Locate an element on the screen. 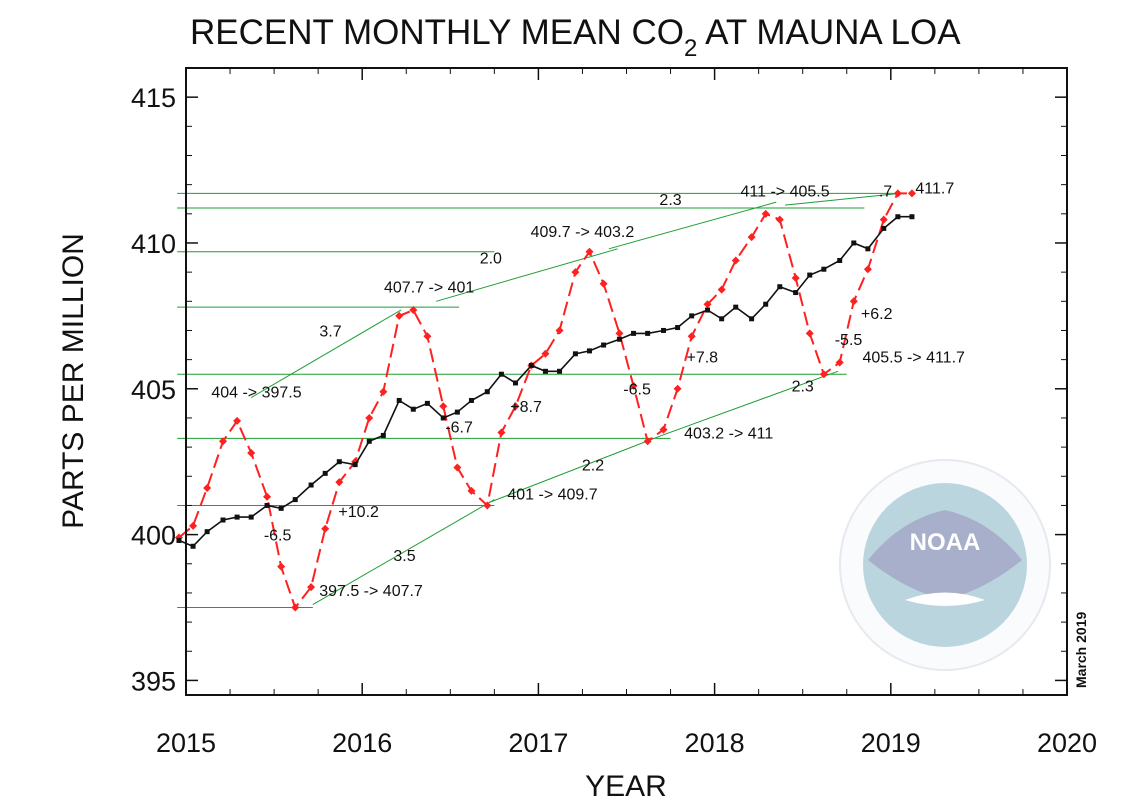 This screenshot has width=1123, height=799. y-tick-label: 405 is located at coordinates (153, 390).